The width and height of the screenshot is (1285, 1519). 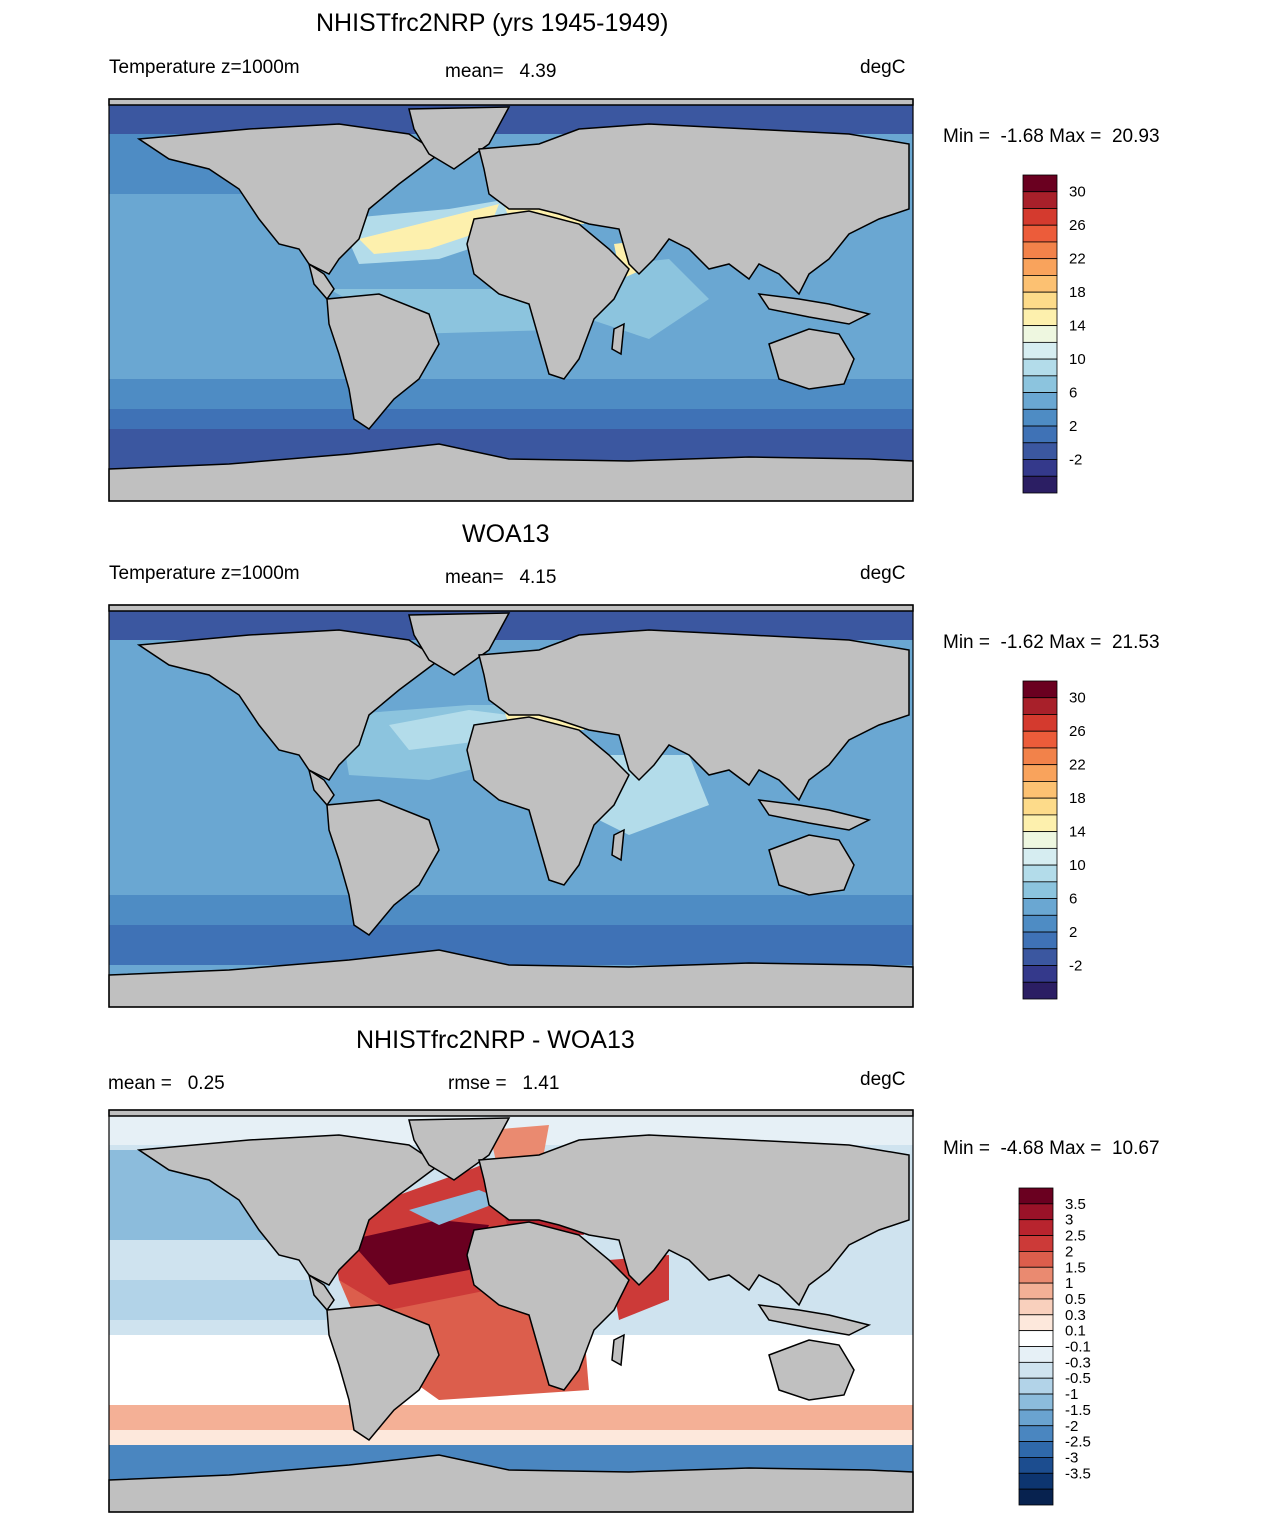 I want to click on panel3-colorbar-tick-label: -3.5, so click(x=1078, y=1473).